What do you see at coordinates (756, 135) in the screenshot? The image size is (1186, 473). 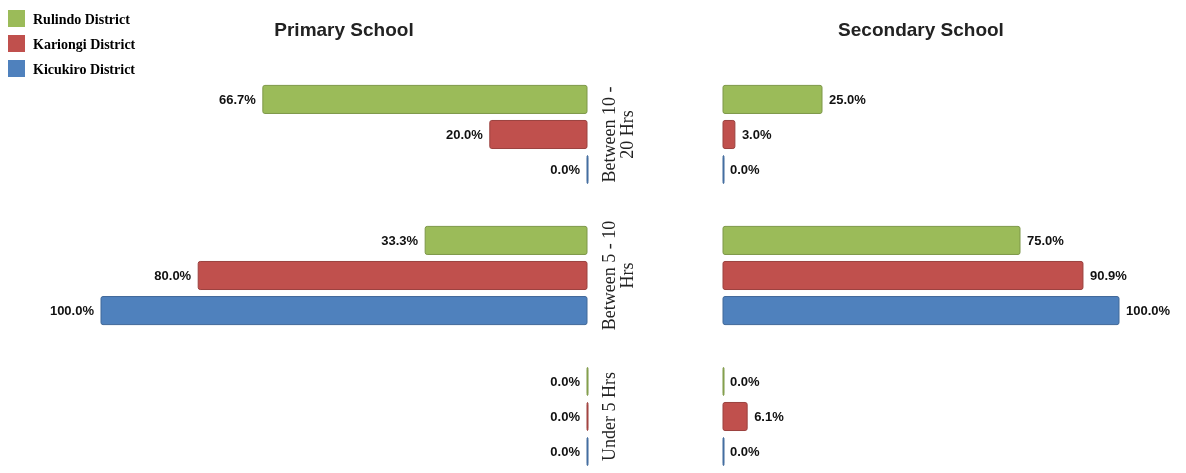 I see `data-label: 3.0%` at bounding box center [756, 135].